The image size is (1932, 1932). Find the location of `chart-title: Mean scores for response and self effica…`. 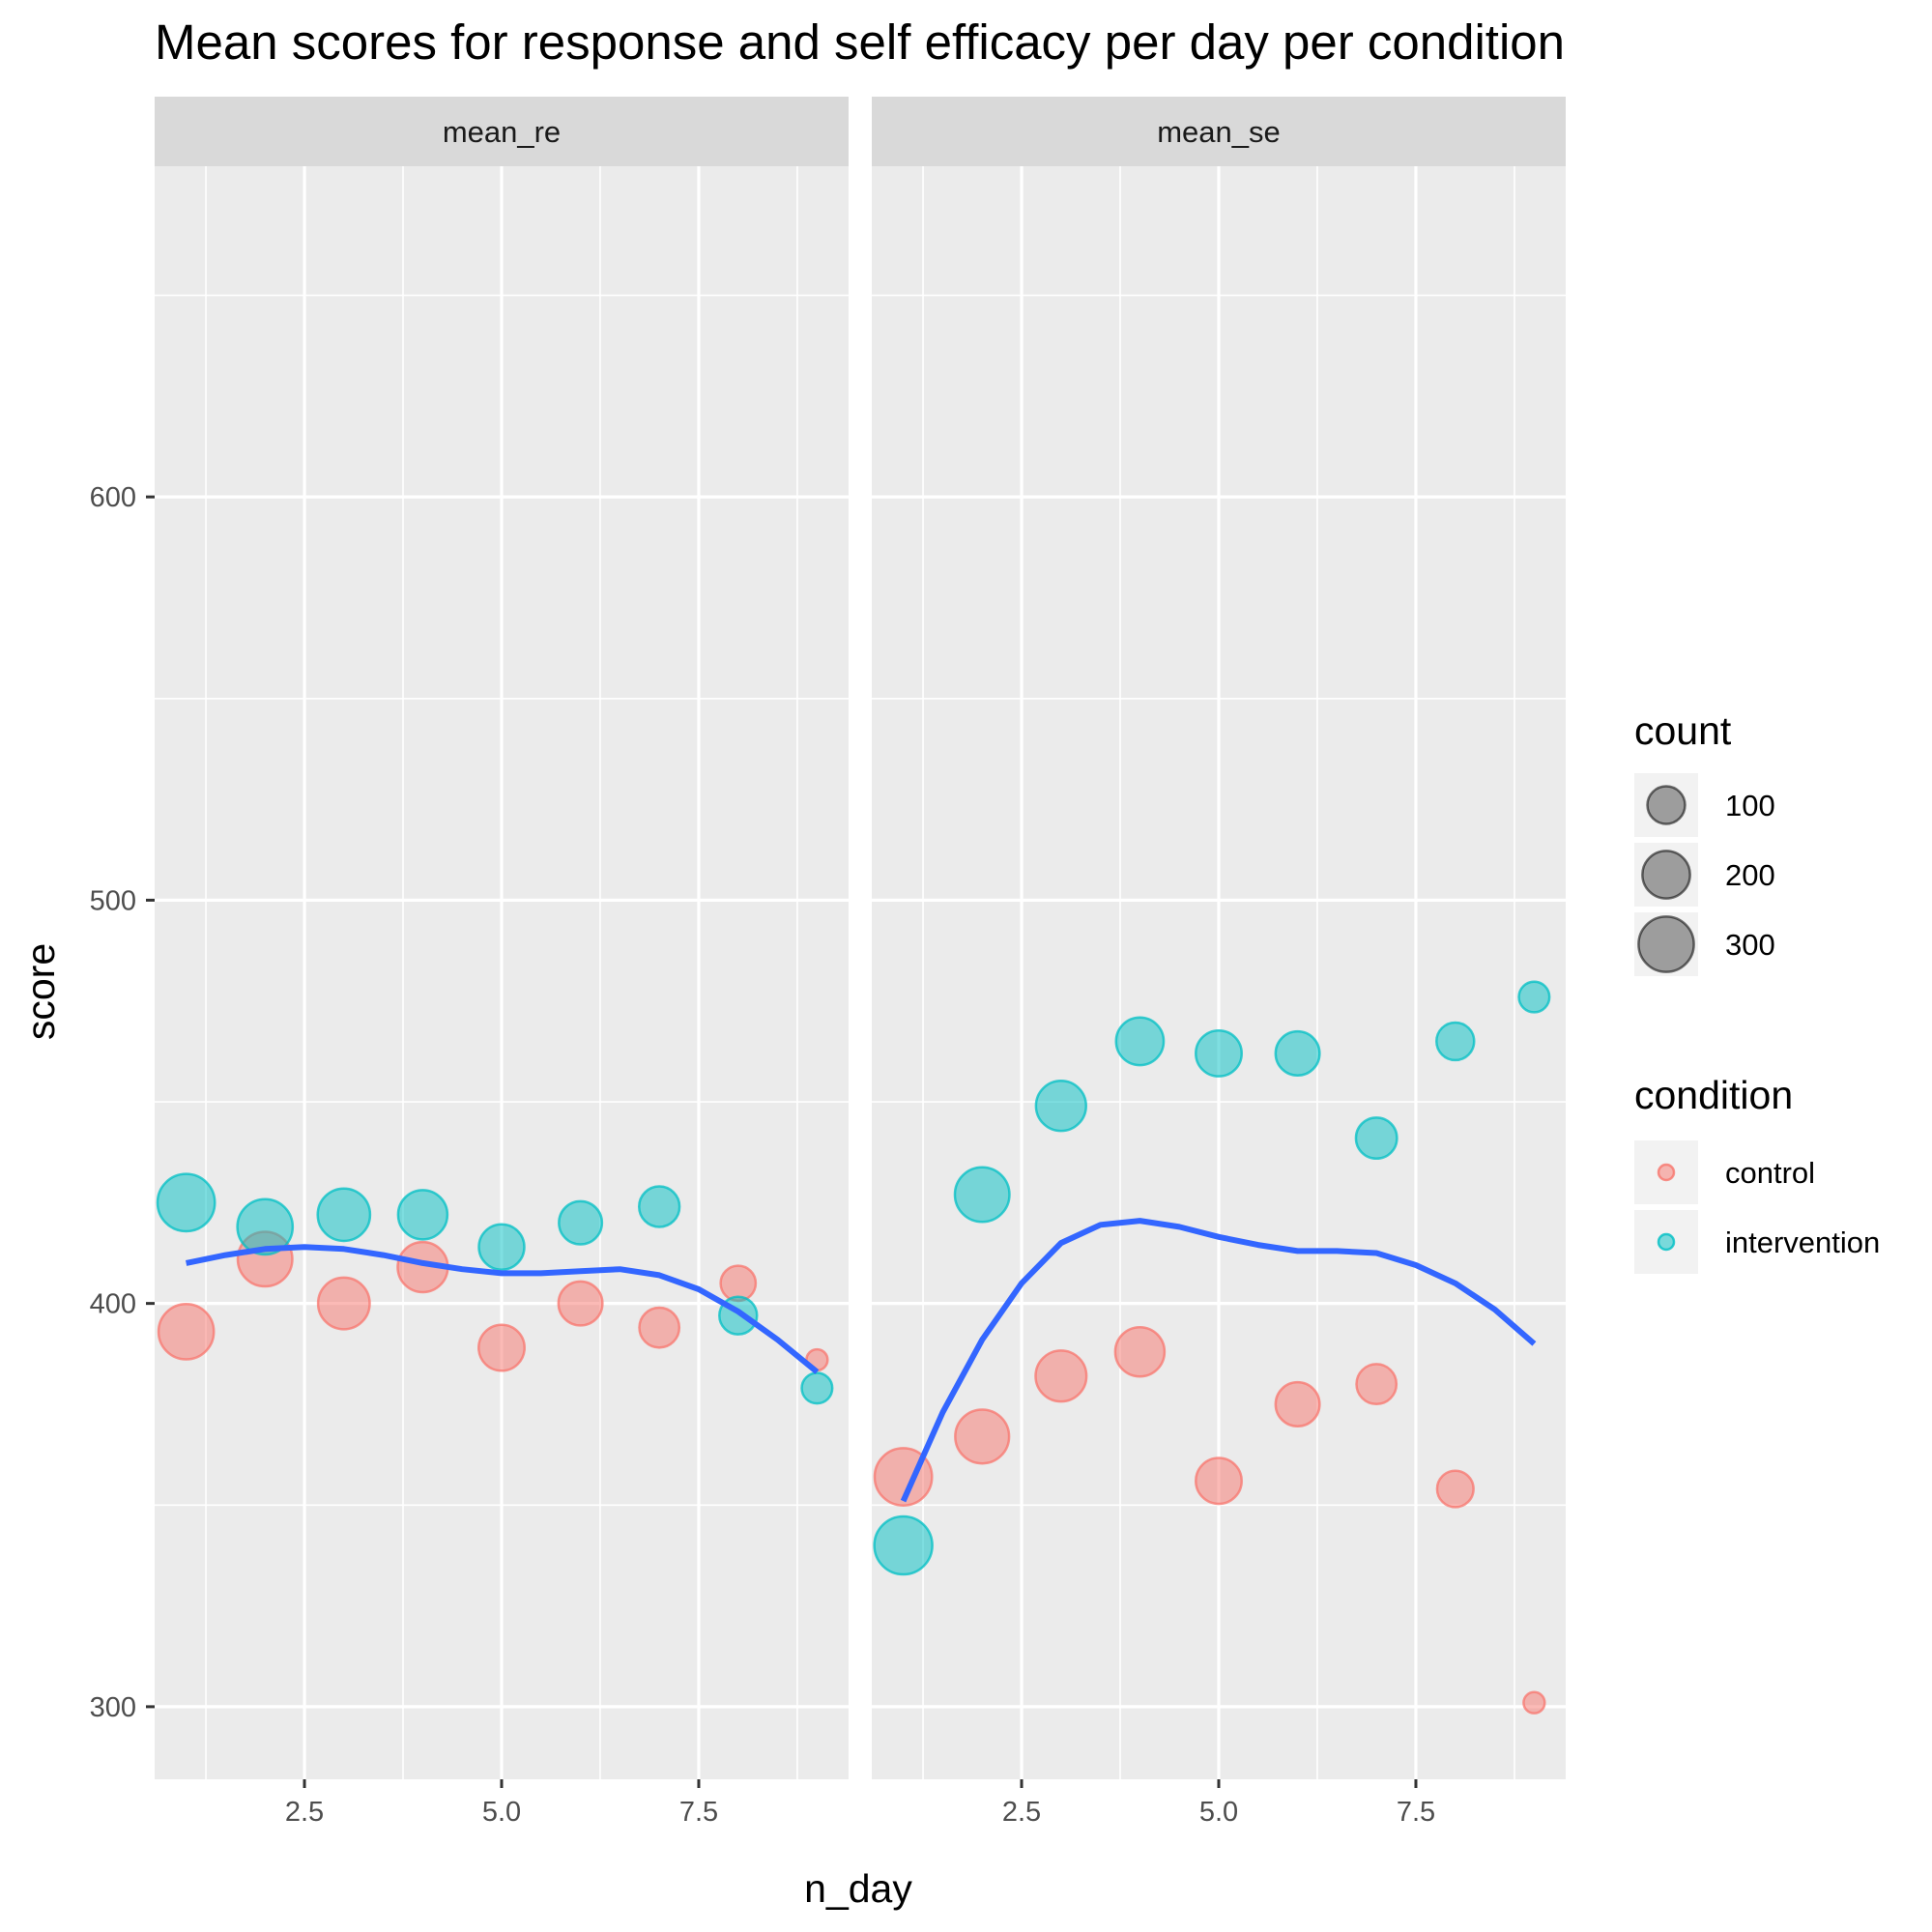

chart-title: Mean scores for response and self effica… is located at coordinates (860, 42).